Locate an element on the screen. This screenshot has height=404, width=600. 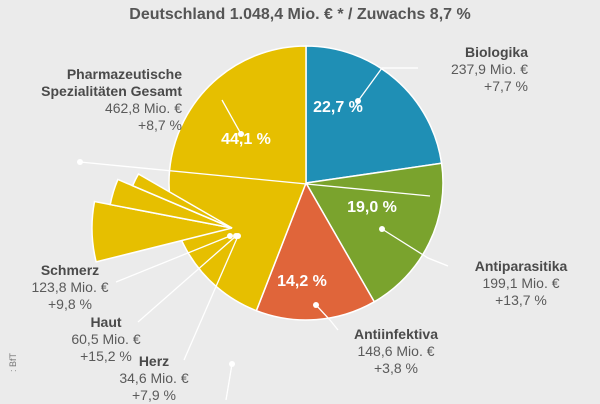
leader-line-pharma is located at coordinates (231, 117).